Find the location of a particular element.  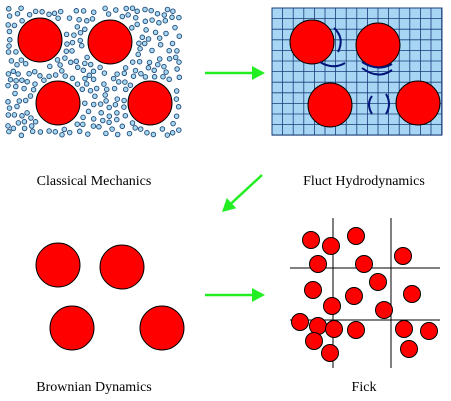

label-classical-mechanics: Classical Mechanics is located at coordinates (94, 181).